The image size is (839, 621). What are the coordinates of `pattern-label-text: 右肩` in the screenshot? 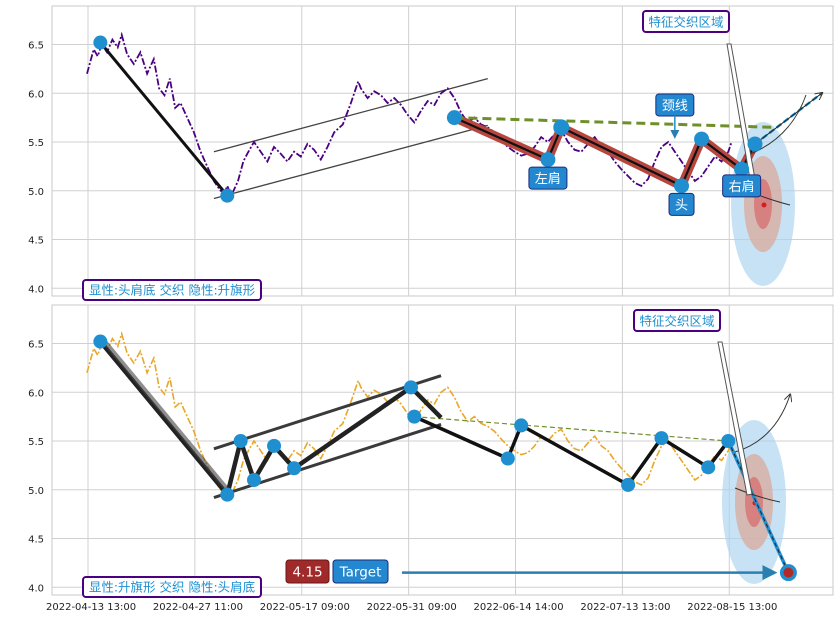 It's located at (742, 187).